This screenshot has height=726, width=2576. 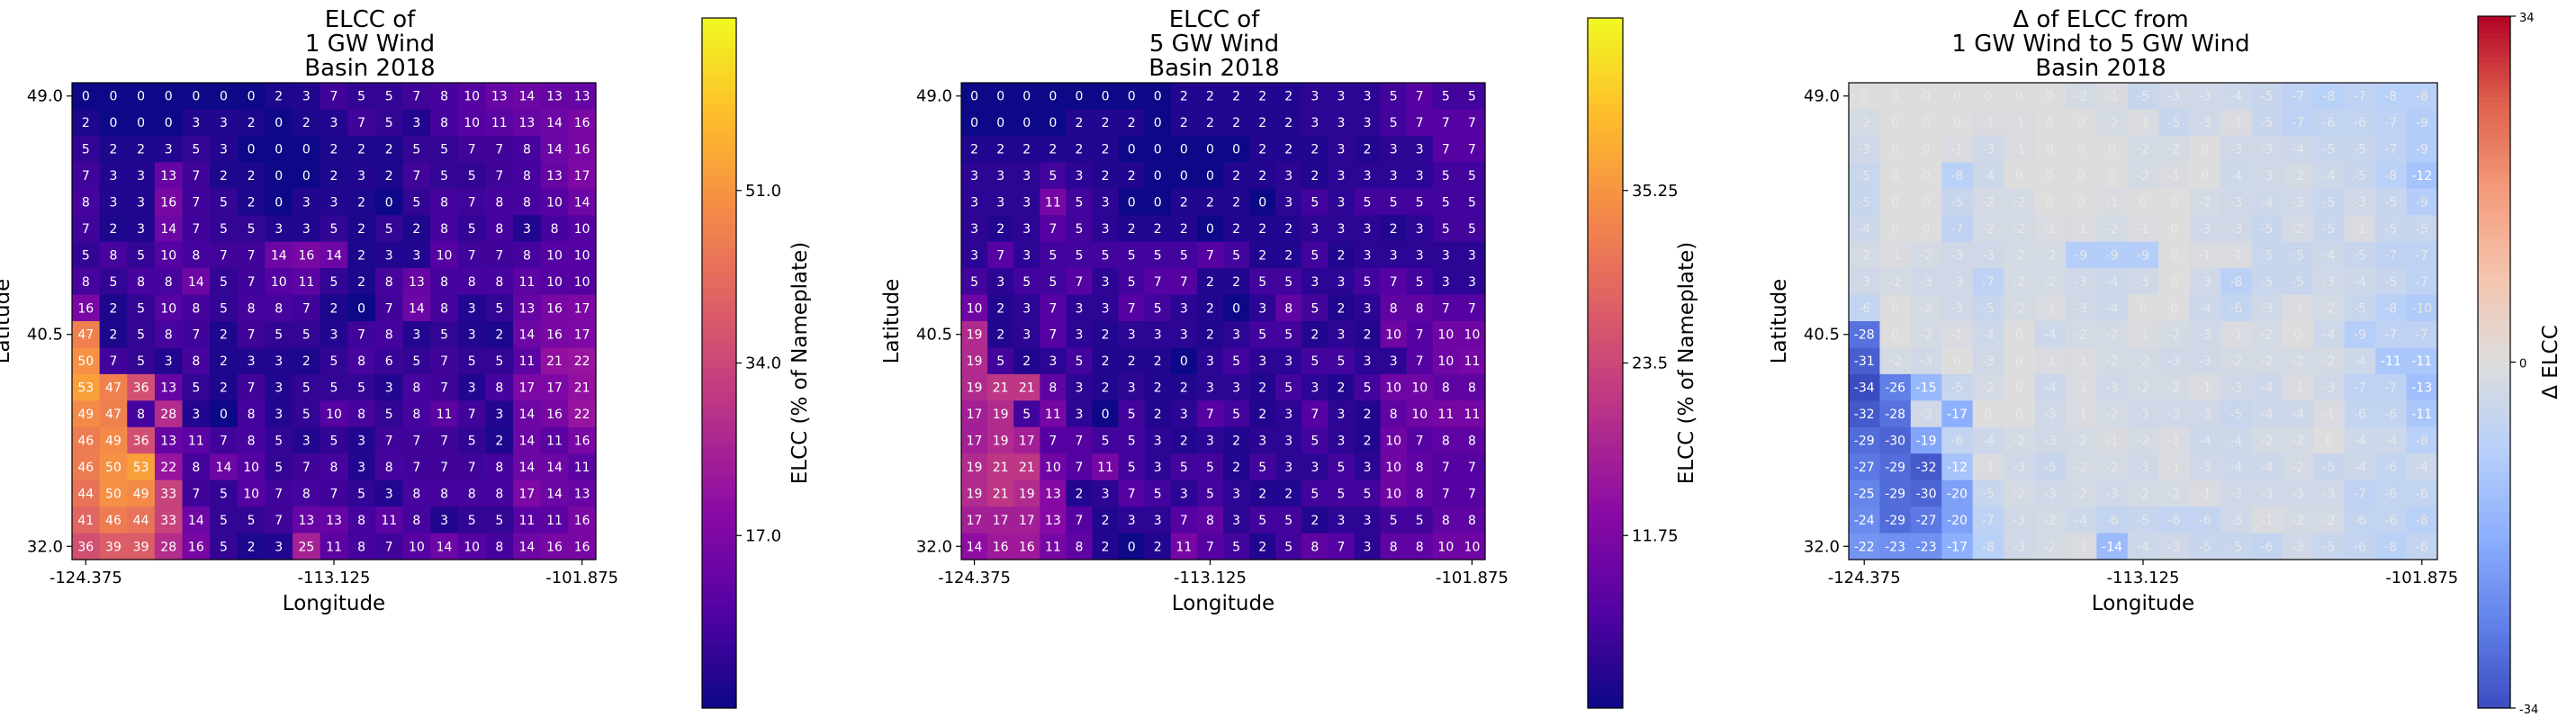 I want to click on cell-value-label: 39, so click(x=113, y=547).